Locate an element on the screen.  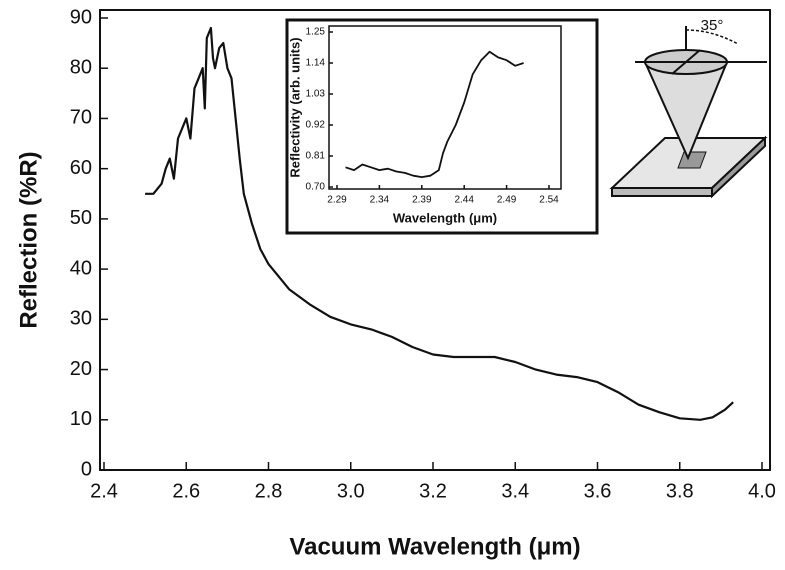
y-tick-label: 1.25 is located at coordinates (316, 32).